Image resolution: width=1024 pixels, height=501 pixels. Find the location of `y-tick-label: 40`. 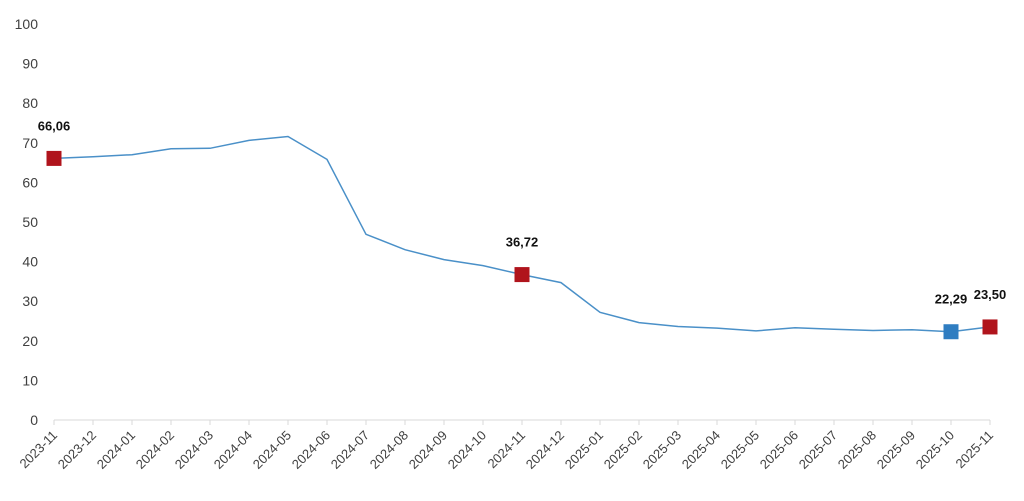

y-tick-label: 40 is located at coordinates (30, 262).